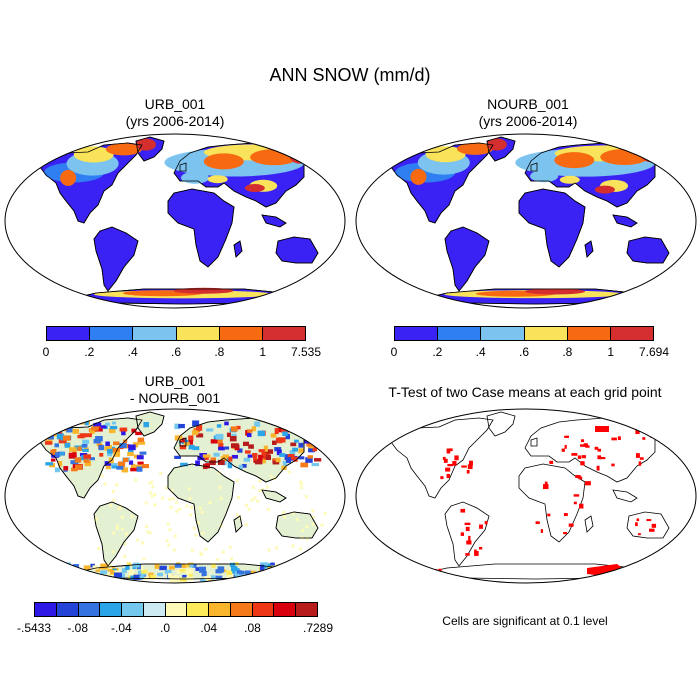 This screenshot has width=700, height=700. Describe the element at coordinates (209, 628) in the screenshot. I see `colorbar-tick-label: .04` at that location.